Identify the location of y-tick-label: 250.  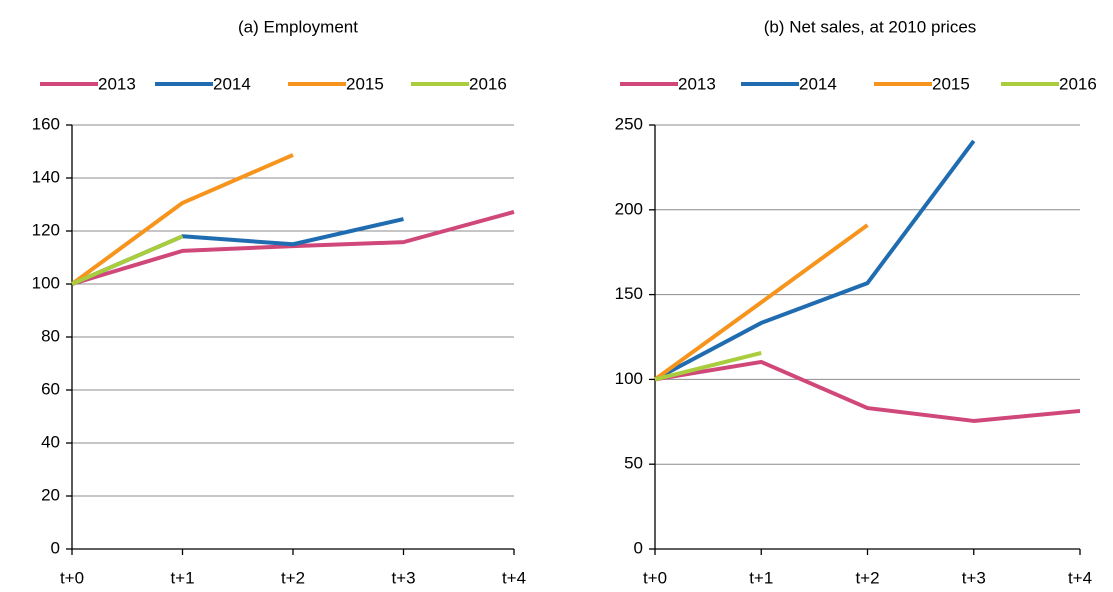
(629, 123).